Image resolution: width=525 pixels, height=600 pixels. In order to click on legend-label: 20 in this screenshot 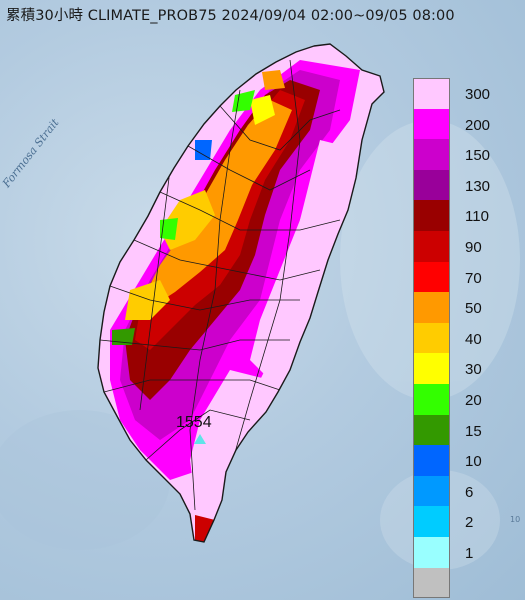, I will do `click(473, 400)`.